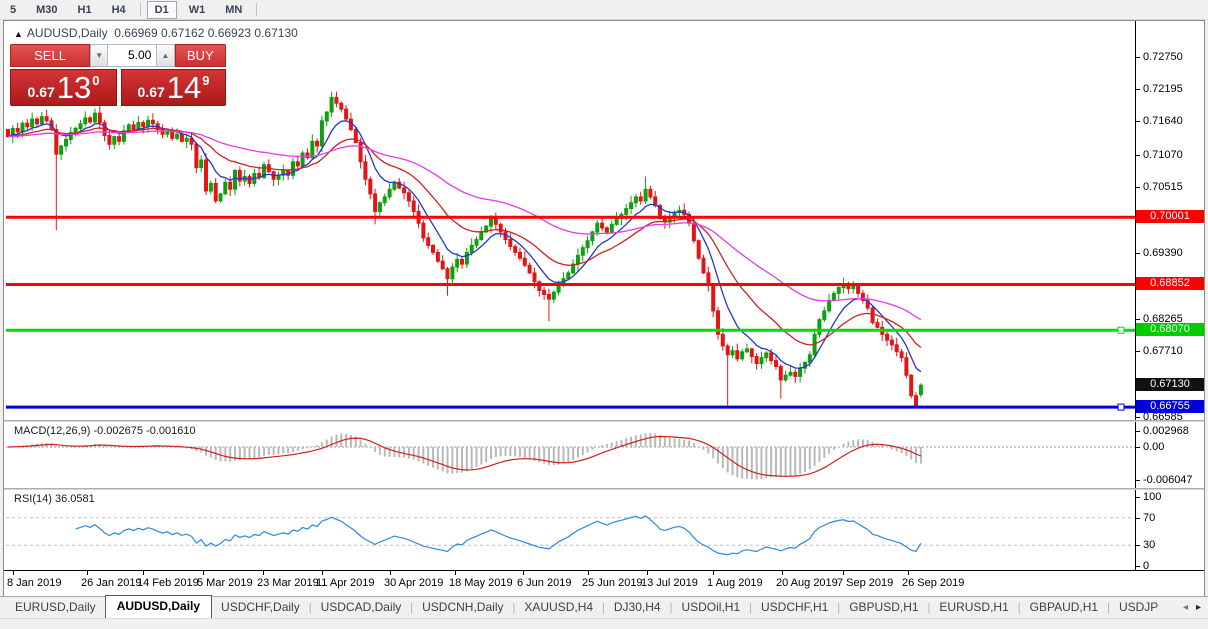 The image size is (1208, 629). What do you see at coordinates (47, 9) in the screenshot?
I see `period-button-m30: M30` at bounding box center [47, 9].